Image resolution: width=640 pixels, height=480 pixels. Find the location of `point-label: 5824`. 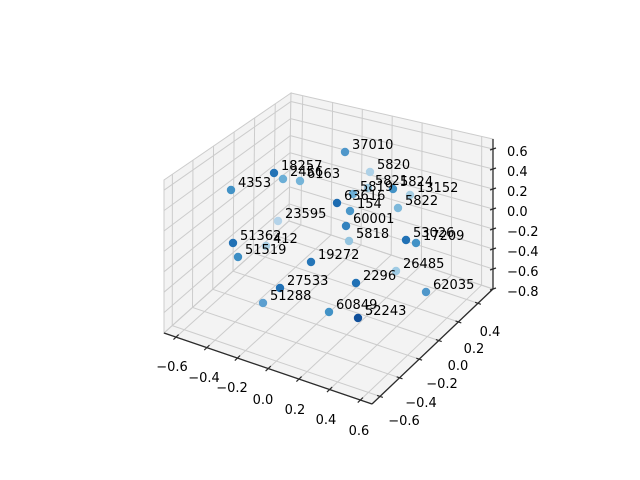

point-label: 5824 is located at coordinates (416, 182).